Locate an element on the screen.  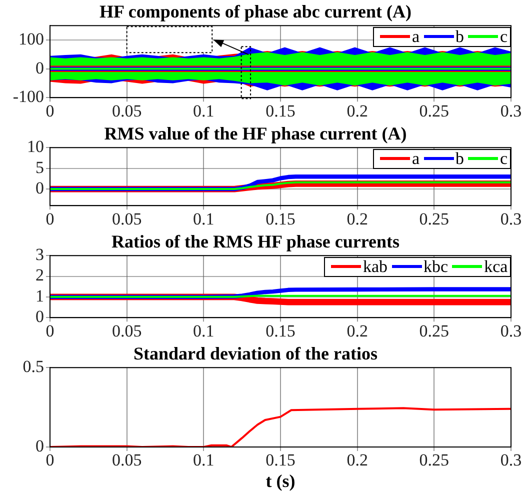
y-tick-label: 3 is located at coordinates (40, 254).